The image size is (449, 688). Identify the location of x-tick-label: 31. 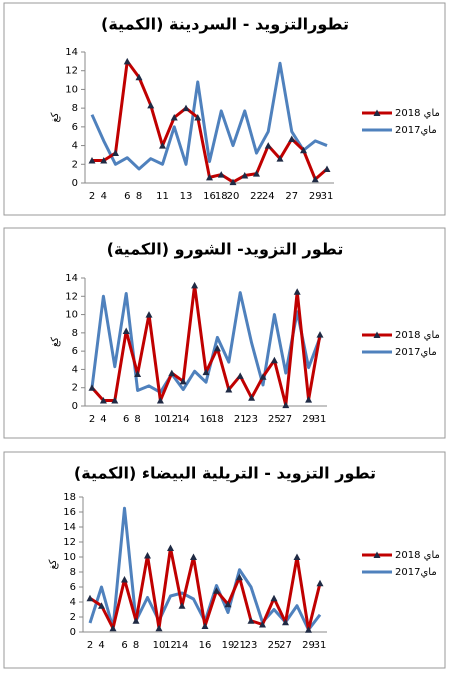
(320, 645).